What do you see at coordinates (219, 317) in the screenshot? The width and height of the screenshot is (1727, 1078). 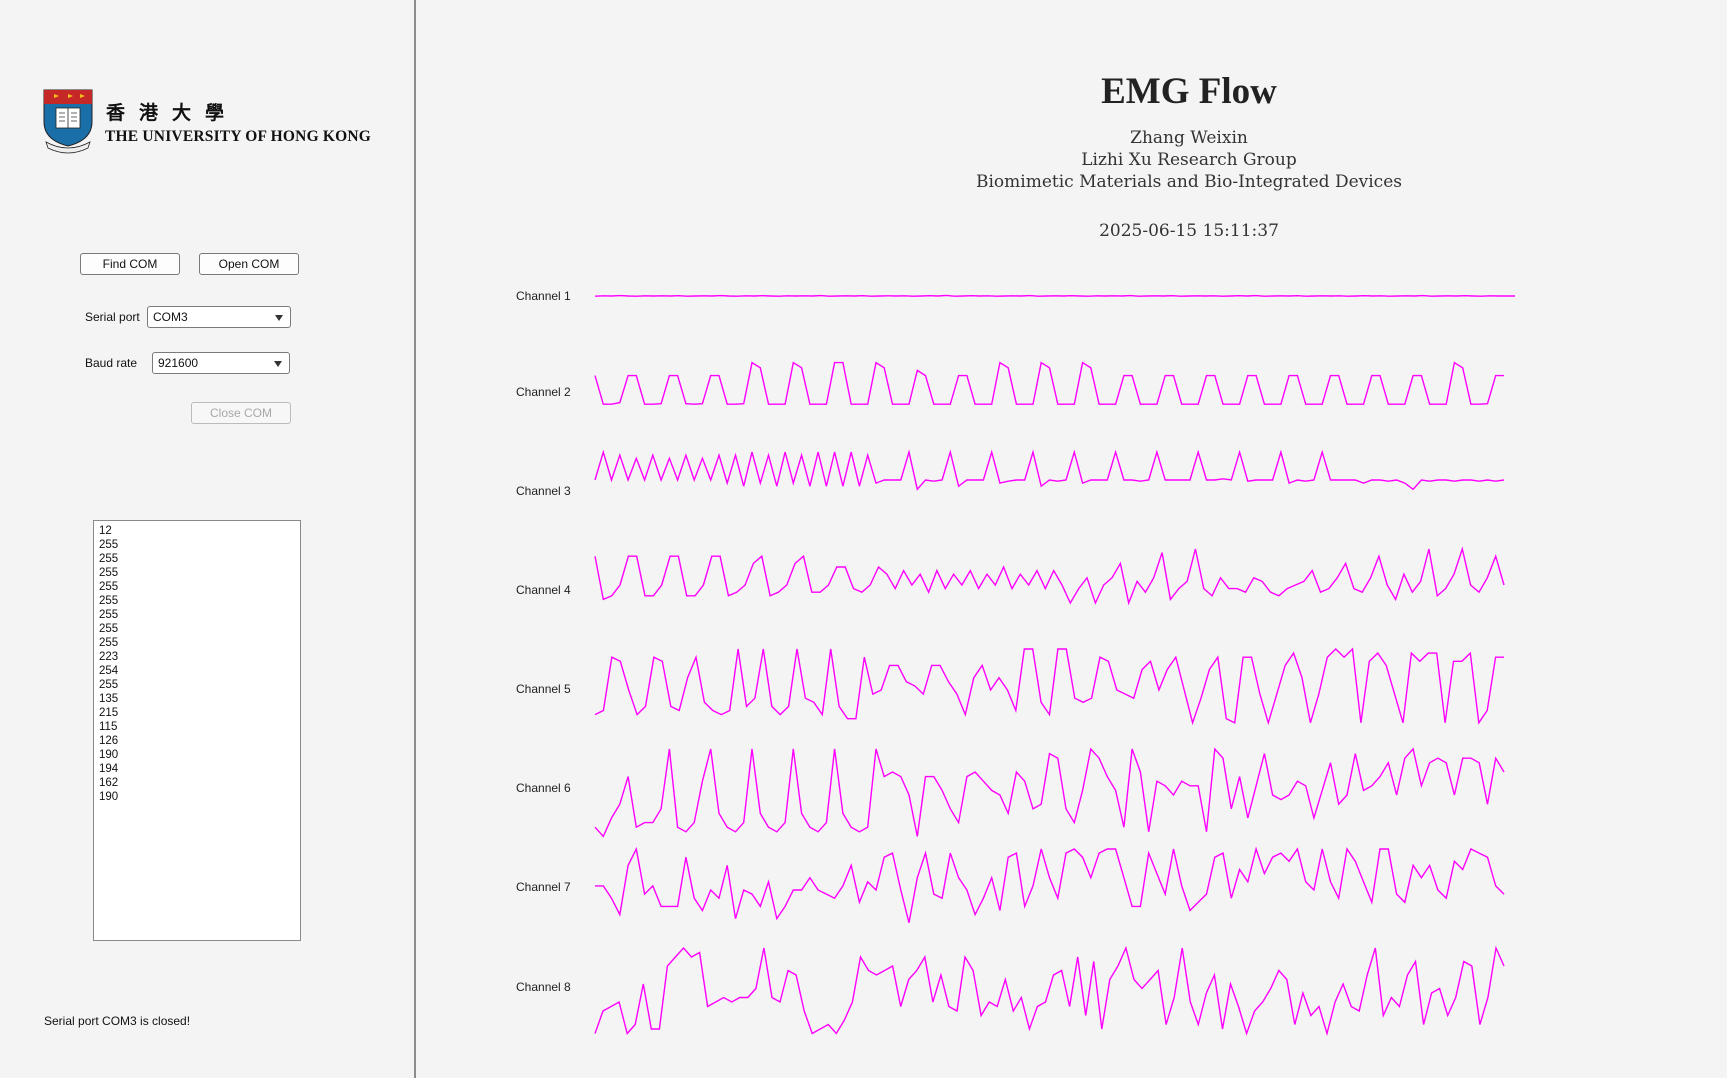 I see `serial-port-select: COM3` at bounding box center [219, 317].